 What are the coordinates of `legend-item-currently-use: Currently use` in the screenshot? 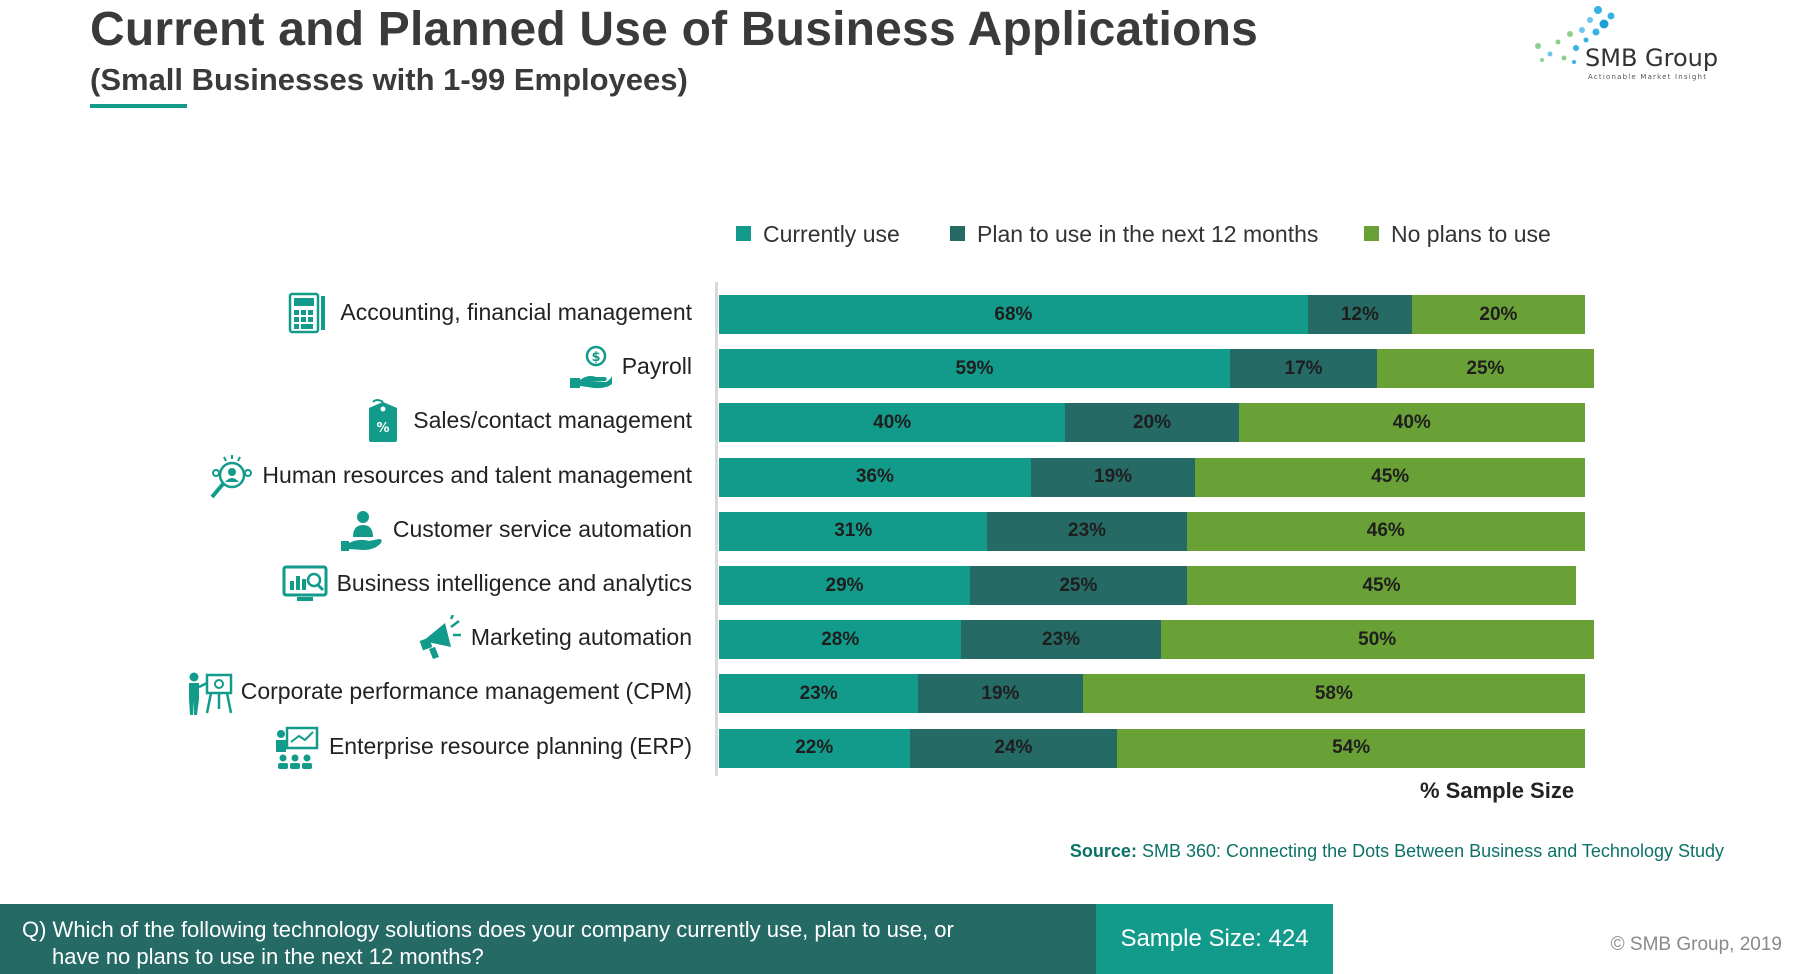 It's located at (818, 234).